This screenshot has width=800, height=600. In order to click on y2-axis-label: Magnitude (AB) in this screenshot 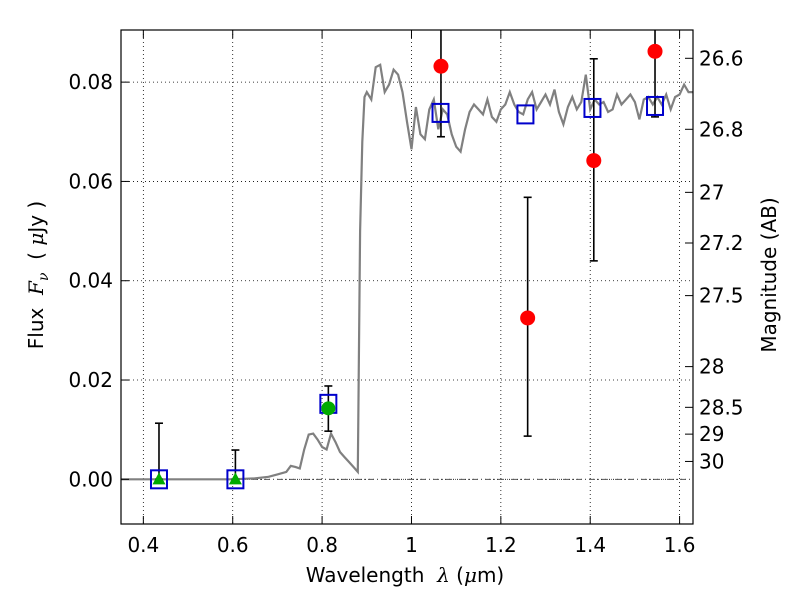, I will do `click(769, 274)`.